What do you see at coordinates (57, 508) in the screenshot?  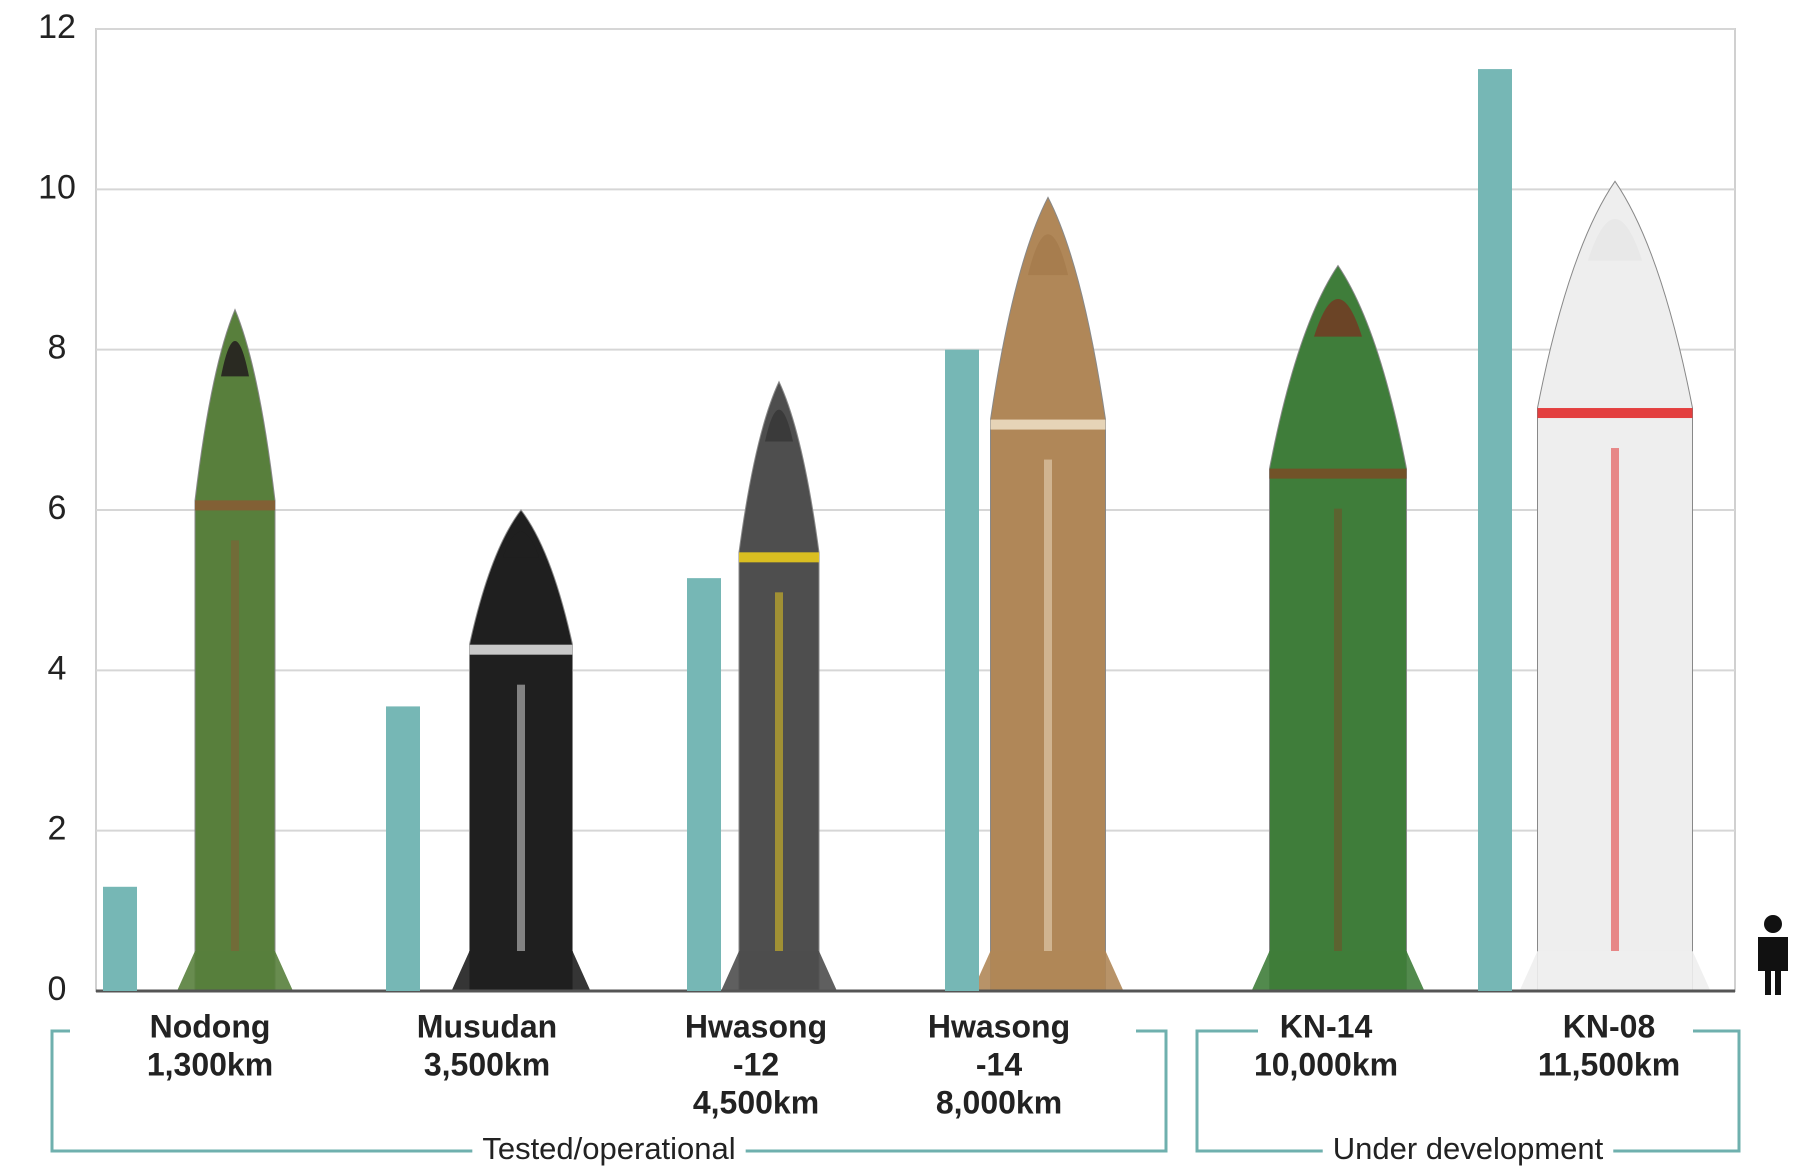 I see `y-tick-label: 6` at bounding box center [57, 508].